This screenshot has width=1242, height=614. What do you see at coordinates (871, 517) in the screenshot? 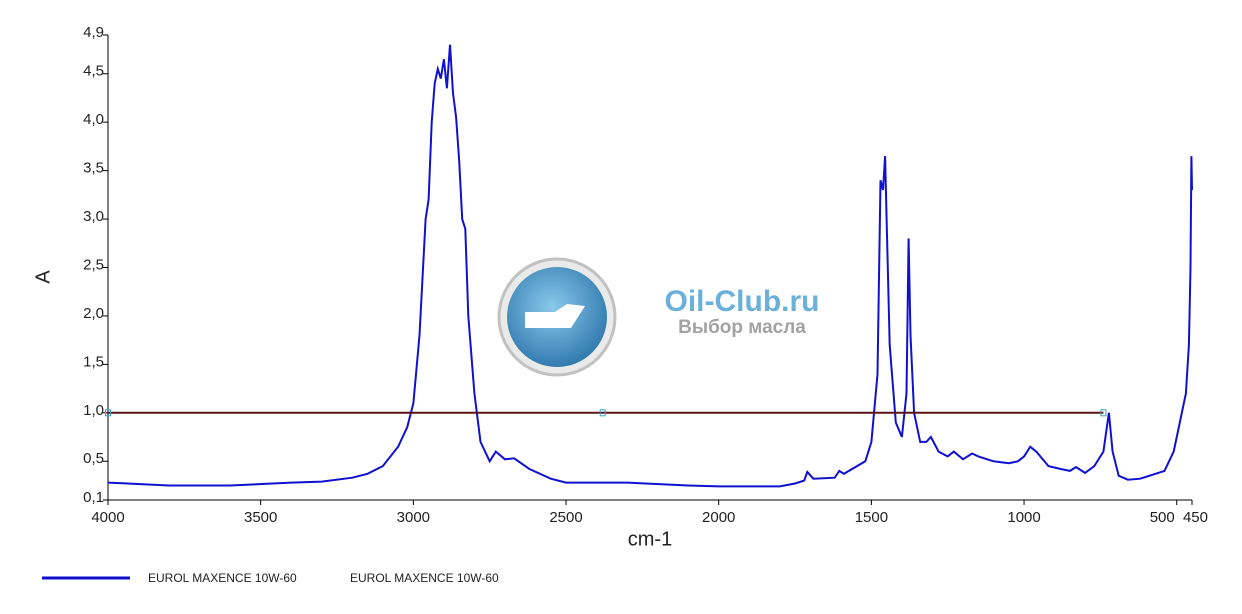
I see `x-tick-label: 1500` at bounding box center [871, 517].